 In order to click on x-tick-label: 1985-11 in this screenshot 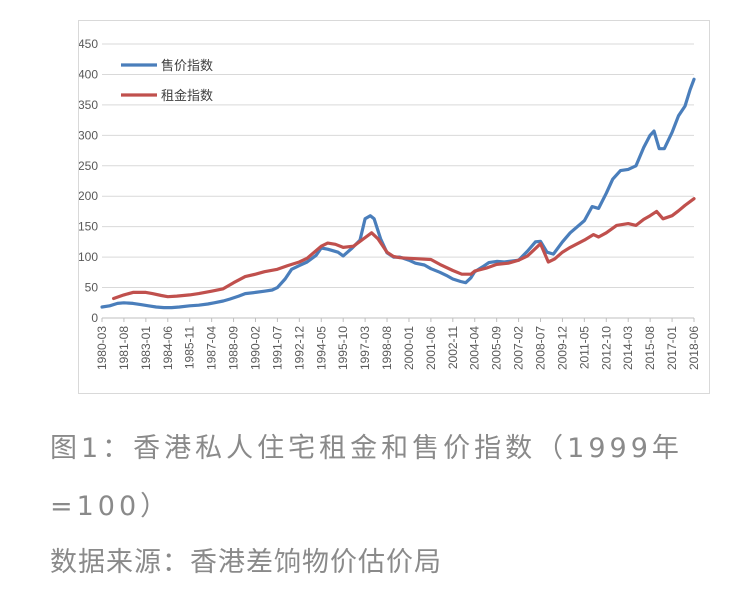, I will do `click(190, 347)`.